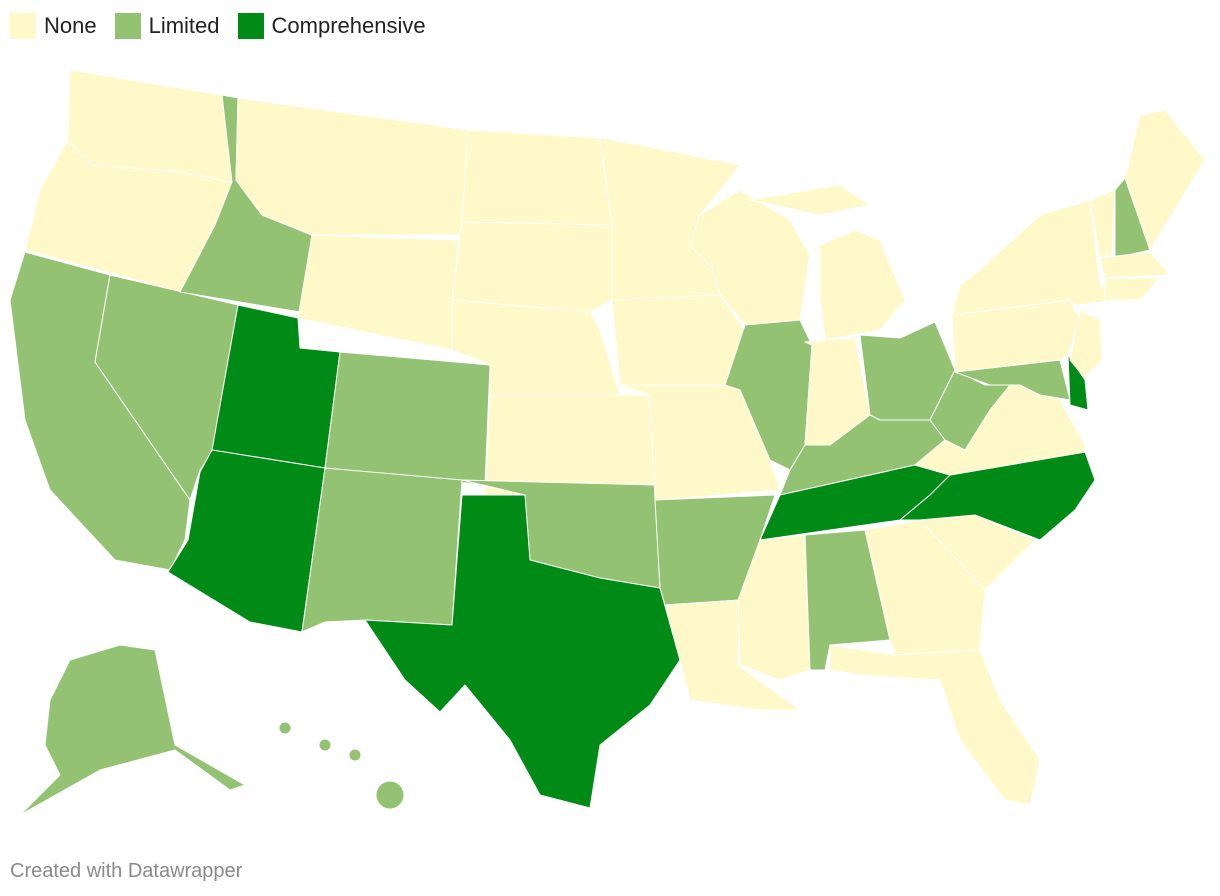 The width and height of the screenshot is (1220, 896). Describe the element at coordinates (70, 25) in the screenshot. I see `legend-label: None` at that location.